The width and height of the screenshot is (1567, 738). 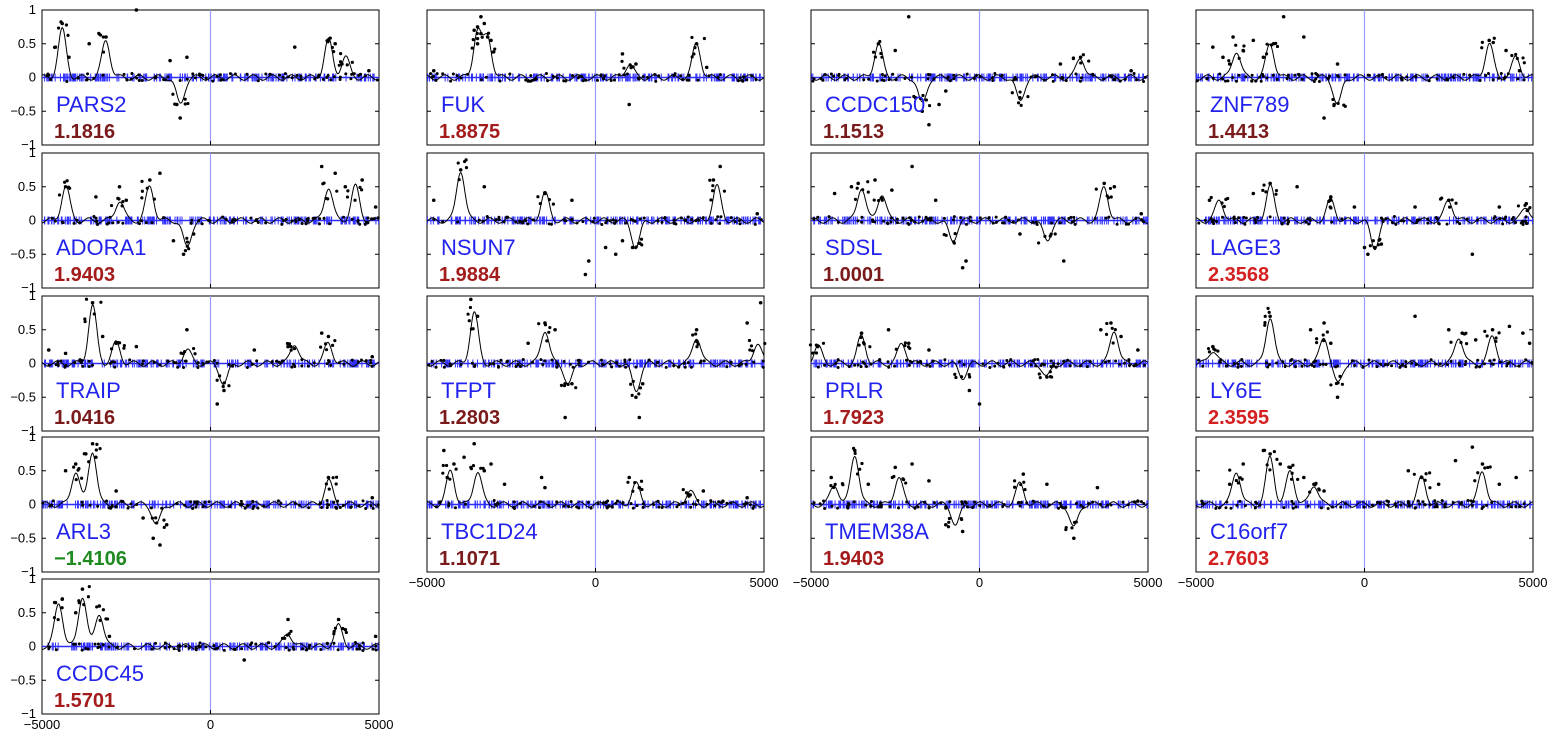 I want to click on y-tick-label: 1, so click(x=32, y=436).